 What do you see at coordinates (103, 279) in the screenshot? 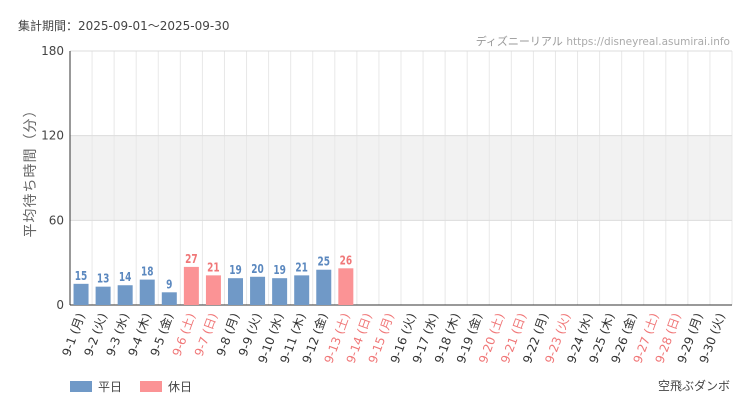
I see `data-label: 13` at bounding box center [103, 279].